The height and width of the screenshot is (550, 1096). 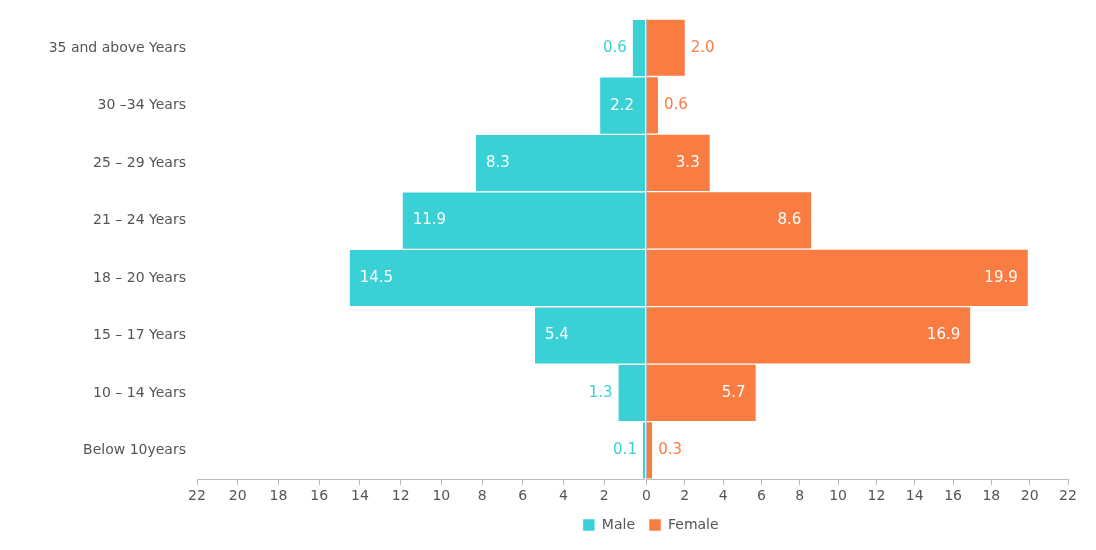 I want to click on data-label: 19.9, so click(x=1001, y=276).